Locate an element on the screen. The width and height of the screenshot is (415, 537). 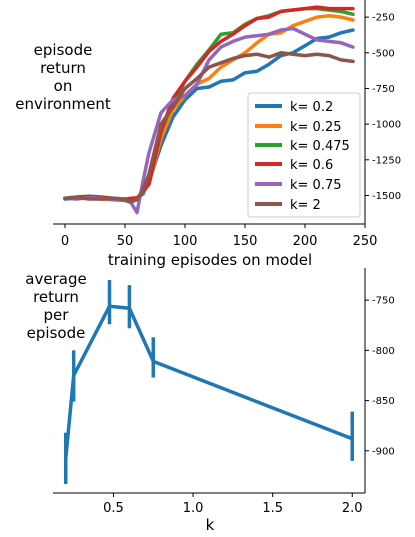
legend-label: k= 2 is located at coordinates (305, 205).